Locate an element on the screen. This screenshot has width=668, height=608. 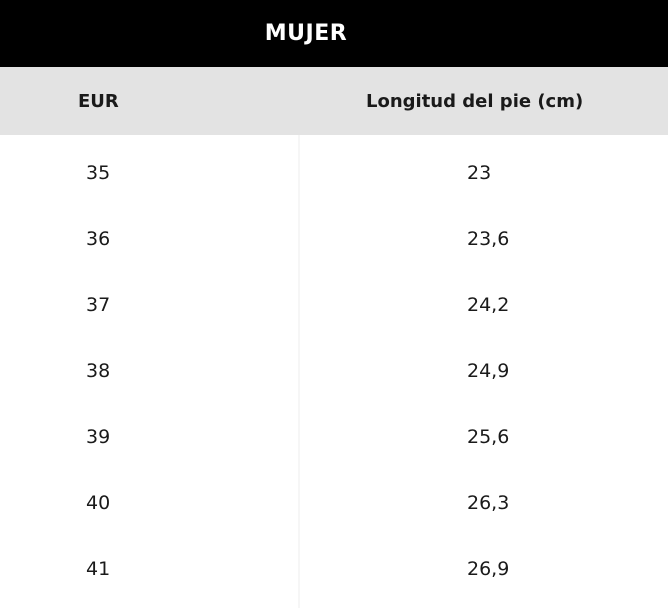
foot-length-cell: 24,2 is located at coordinates (488, 305).